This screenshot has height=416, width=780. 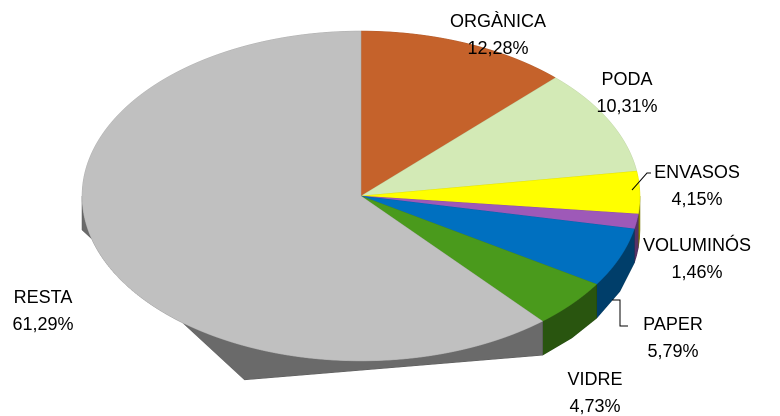 What do you see at coordinates (43, 297) in the screenshot?
I see `slice-label: RESTA` at bounding box center [43, 297].